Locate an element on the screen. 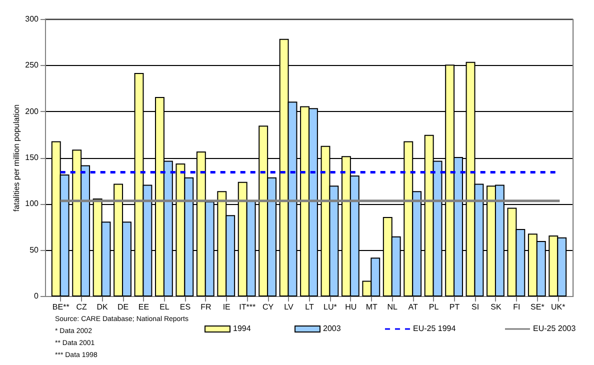  x-tick-label: EE is located at coordinates (144, 307).